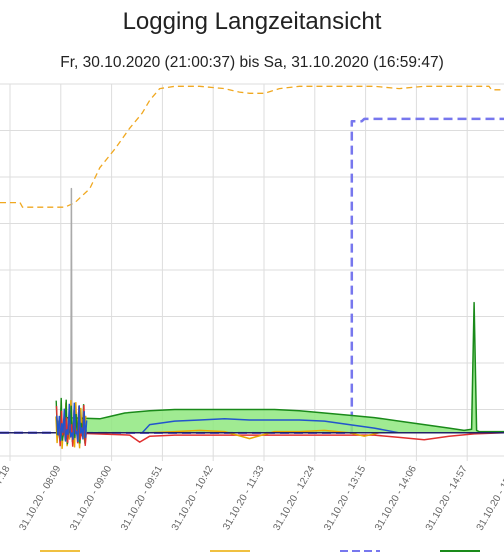  Describe the element at coordinates (294, 498) in the screenshot. I see `x-tick-label: 31.10.20 - 12:24` at that location.